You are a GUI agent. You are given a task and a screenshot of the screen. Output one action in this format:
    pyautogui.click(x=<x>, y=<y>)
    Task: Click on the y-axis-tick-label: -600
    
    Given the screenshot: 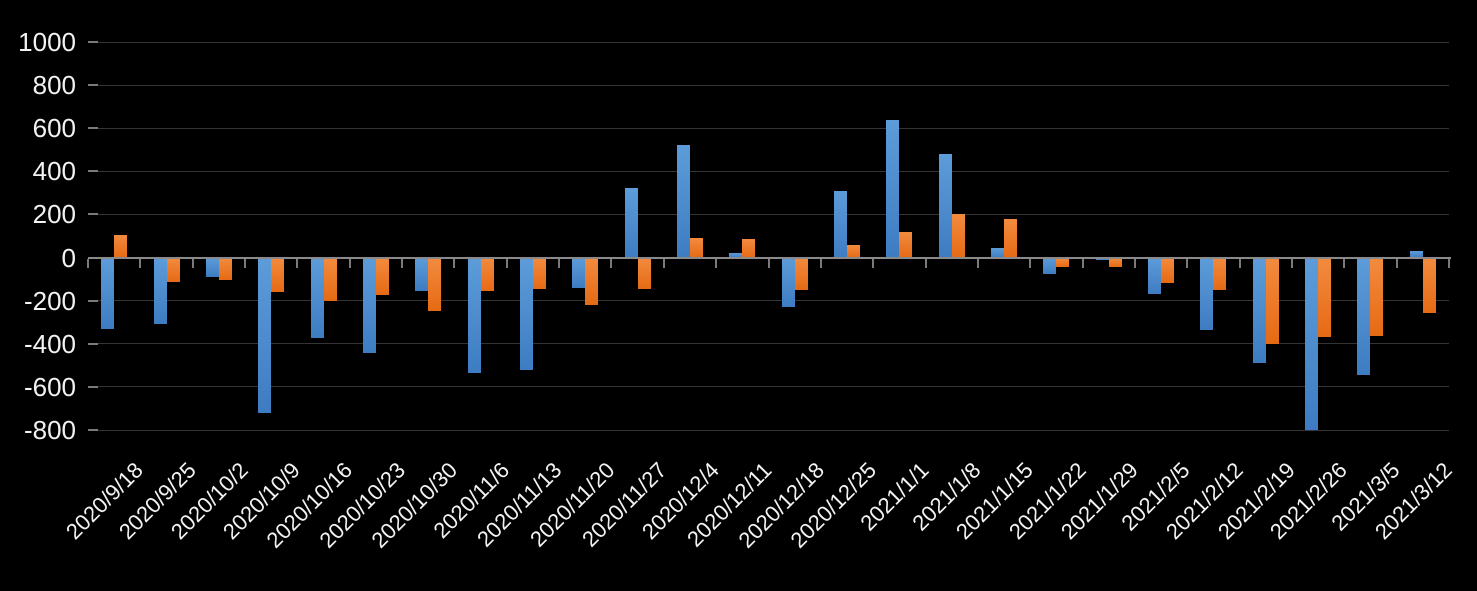 What is the action you would take?
    pyautogui.click(x=49, y=386)
    